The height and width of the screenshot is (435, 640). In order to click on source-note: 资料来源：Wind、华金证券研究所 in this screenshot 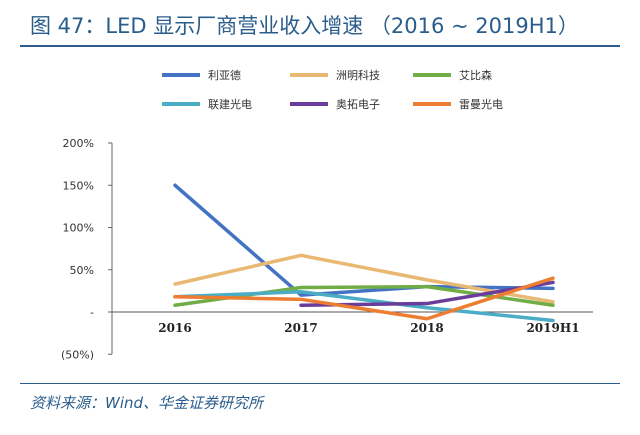, I will do `click(147, 403)`.